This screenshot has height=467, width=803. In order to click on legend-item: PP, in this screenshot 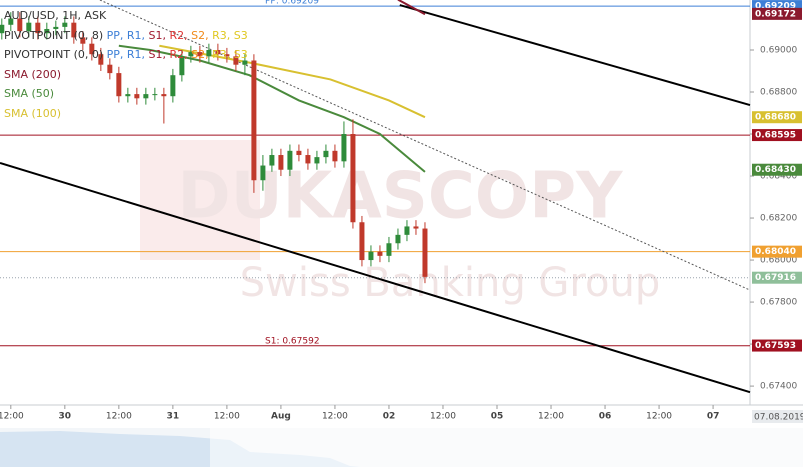, I will do `click(115, 35)`.